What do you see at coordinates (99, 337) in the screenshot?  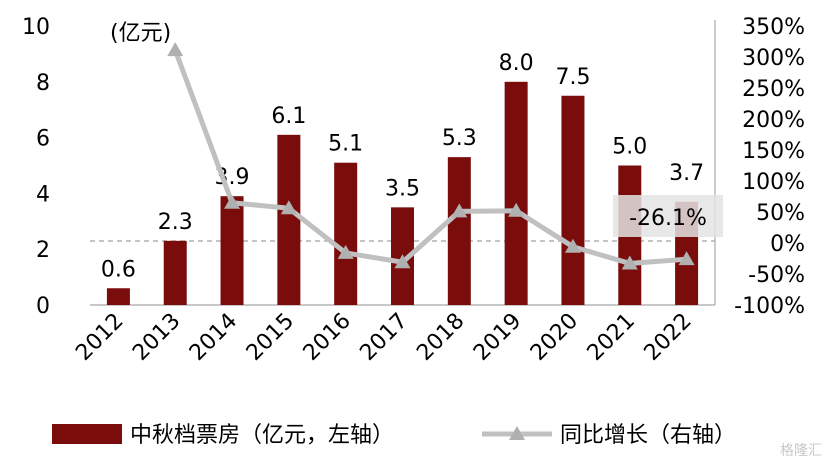 I see `x-tick-label: 2012` at bounding box center [99, 337].